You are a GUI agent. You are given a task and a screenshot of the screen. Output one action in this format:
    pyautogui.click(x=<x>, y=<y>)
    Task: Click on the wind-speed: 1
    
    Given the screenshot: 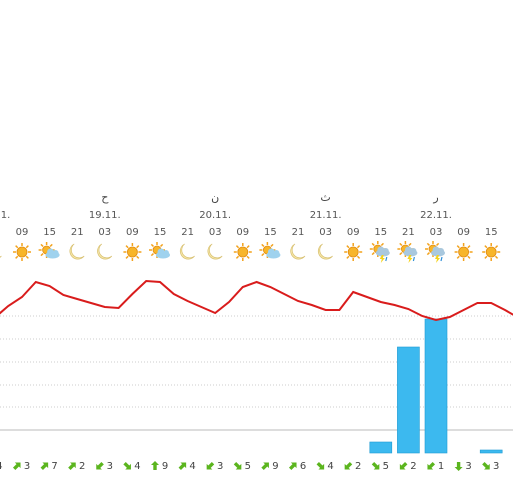 What is the action you would take?
    pyautogui.click(x=441, y=466)
    